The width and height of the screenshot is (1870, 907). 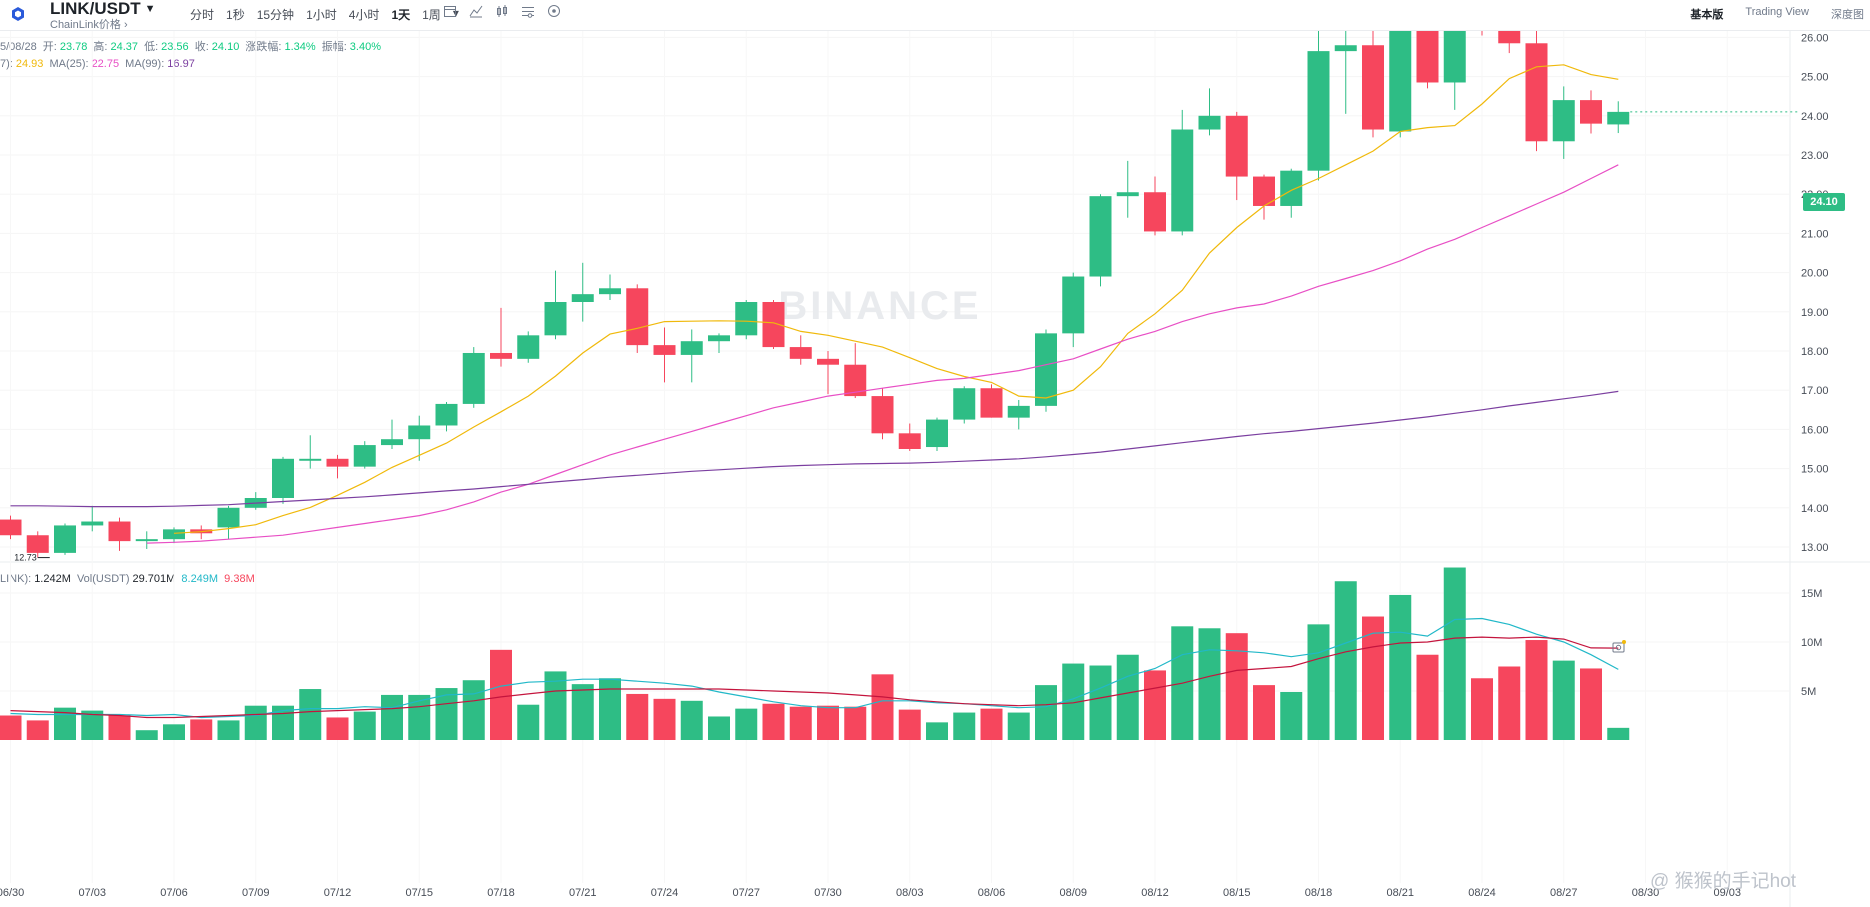 I want to click on interval-tab-6: 1周, so click(x=431, y=15).